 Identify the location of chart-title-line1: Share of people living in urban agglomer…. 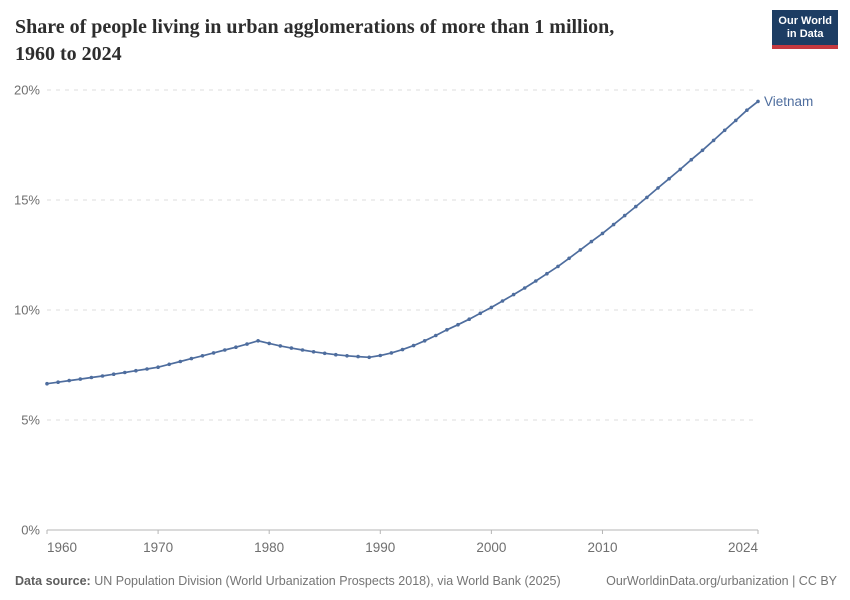
(315, 27).